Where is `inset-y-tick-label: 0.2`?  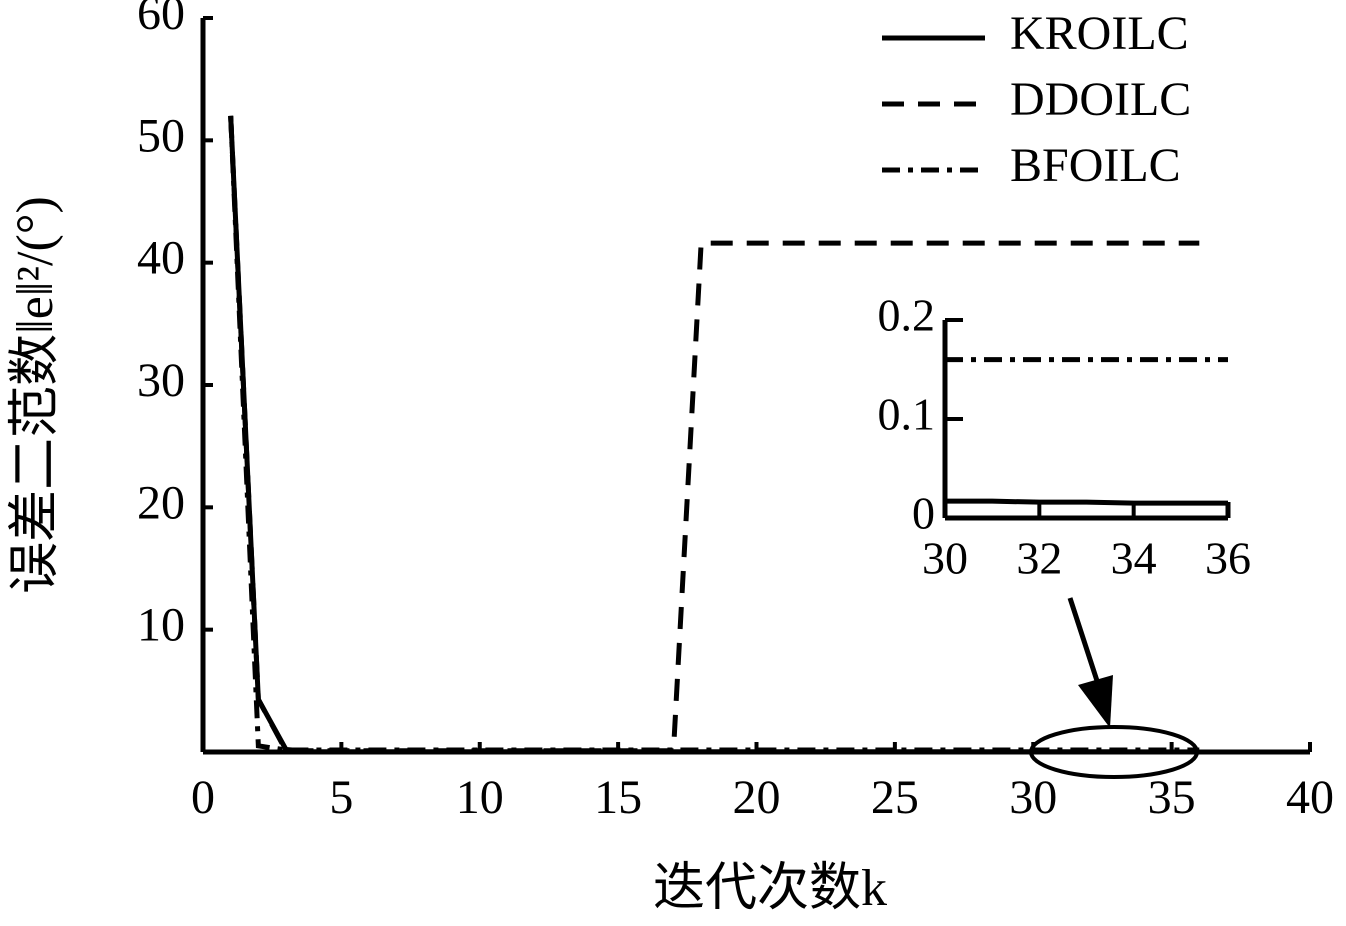 inset-y-tick-label: 0.2 is located at coordinates (907, 315).